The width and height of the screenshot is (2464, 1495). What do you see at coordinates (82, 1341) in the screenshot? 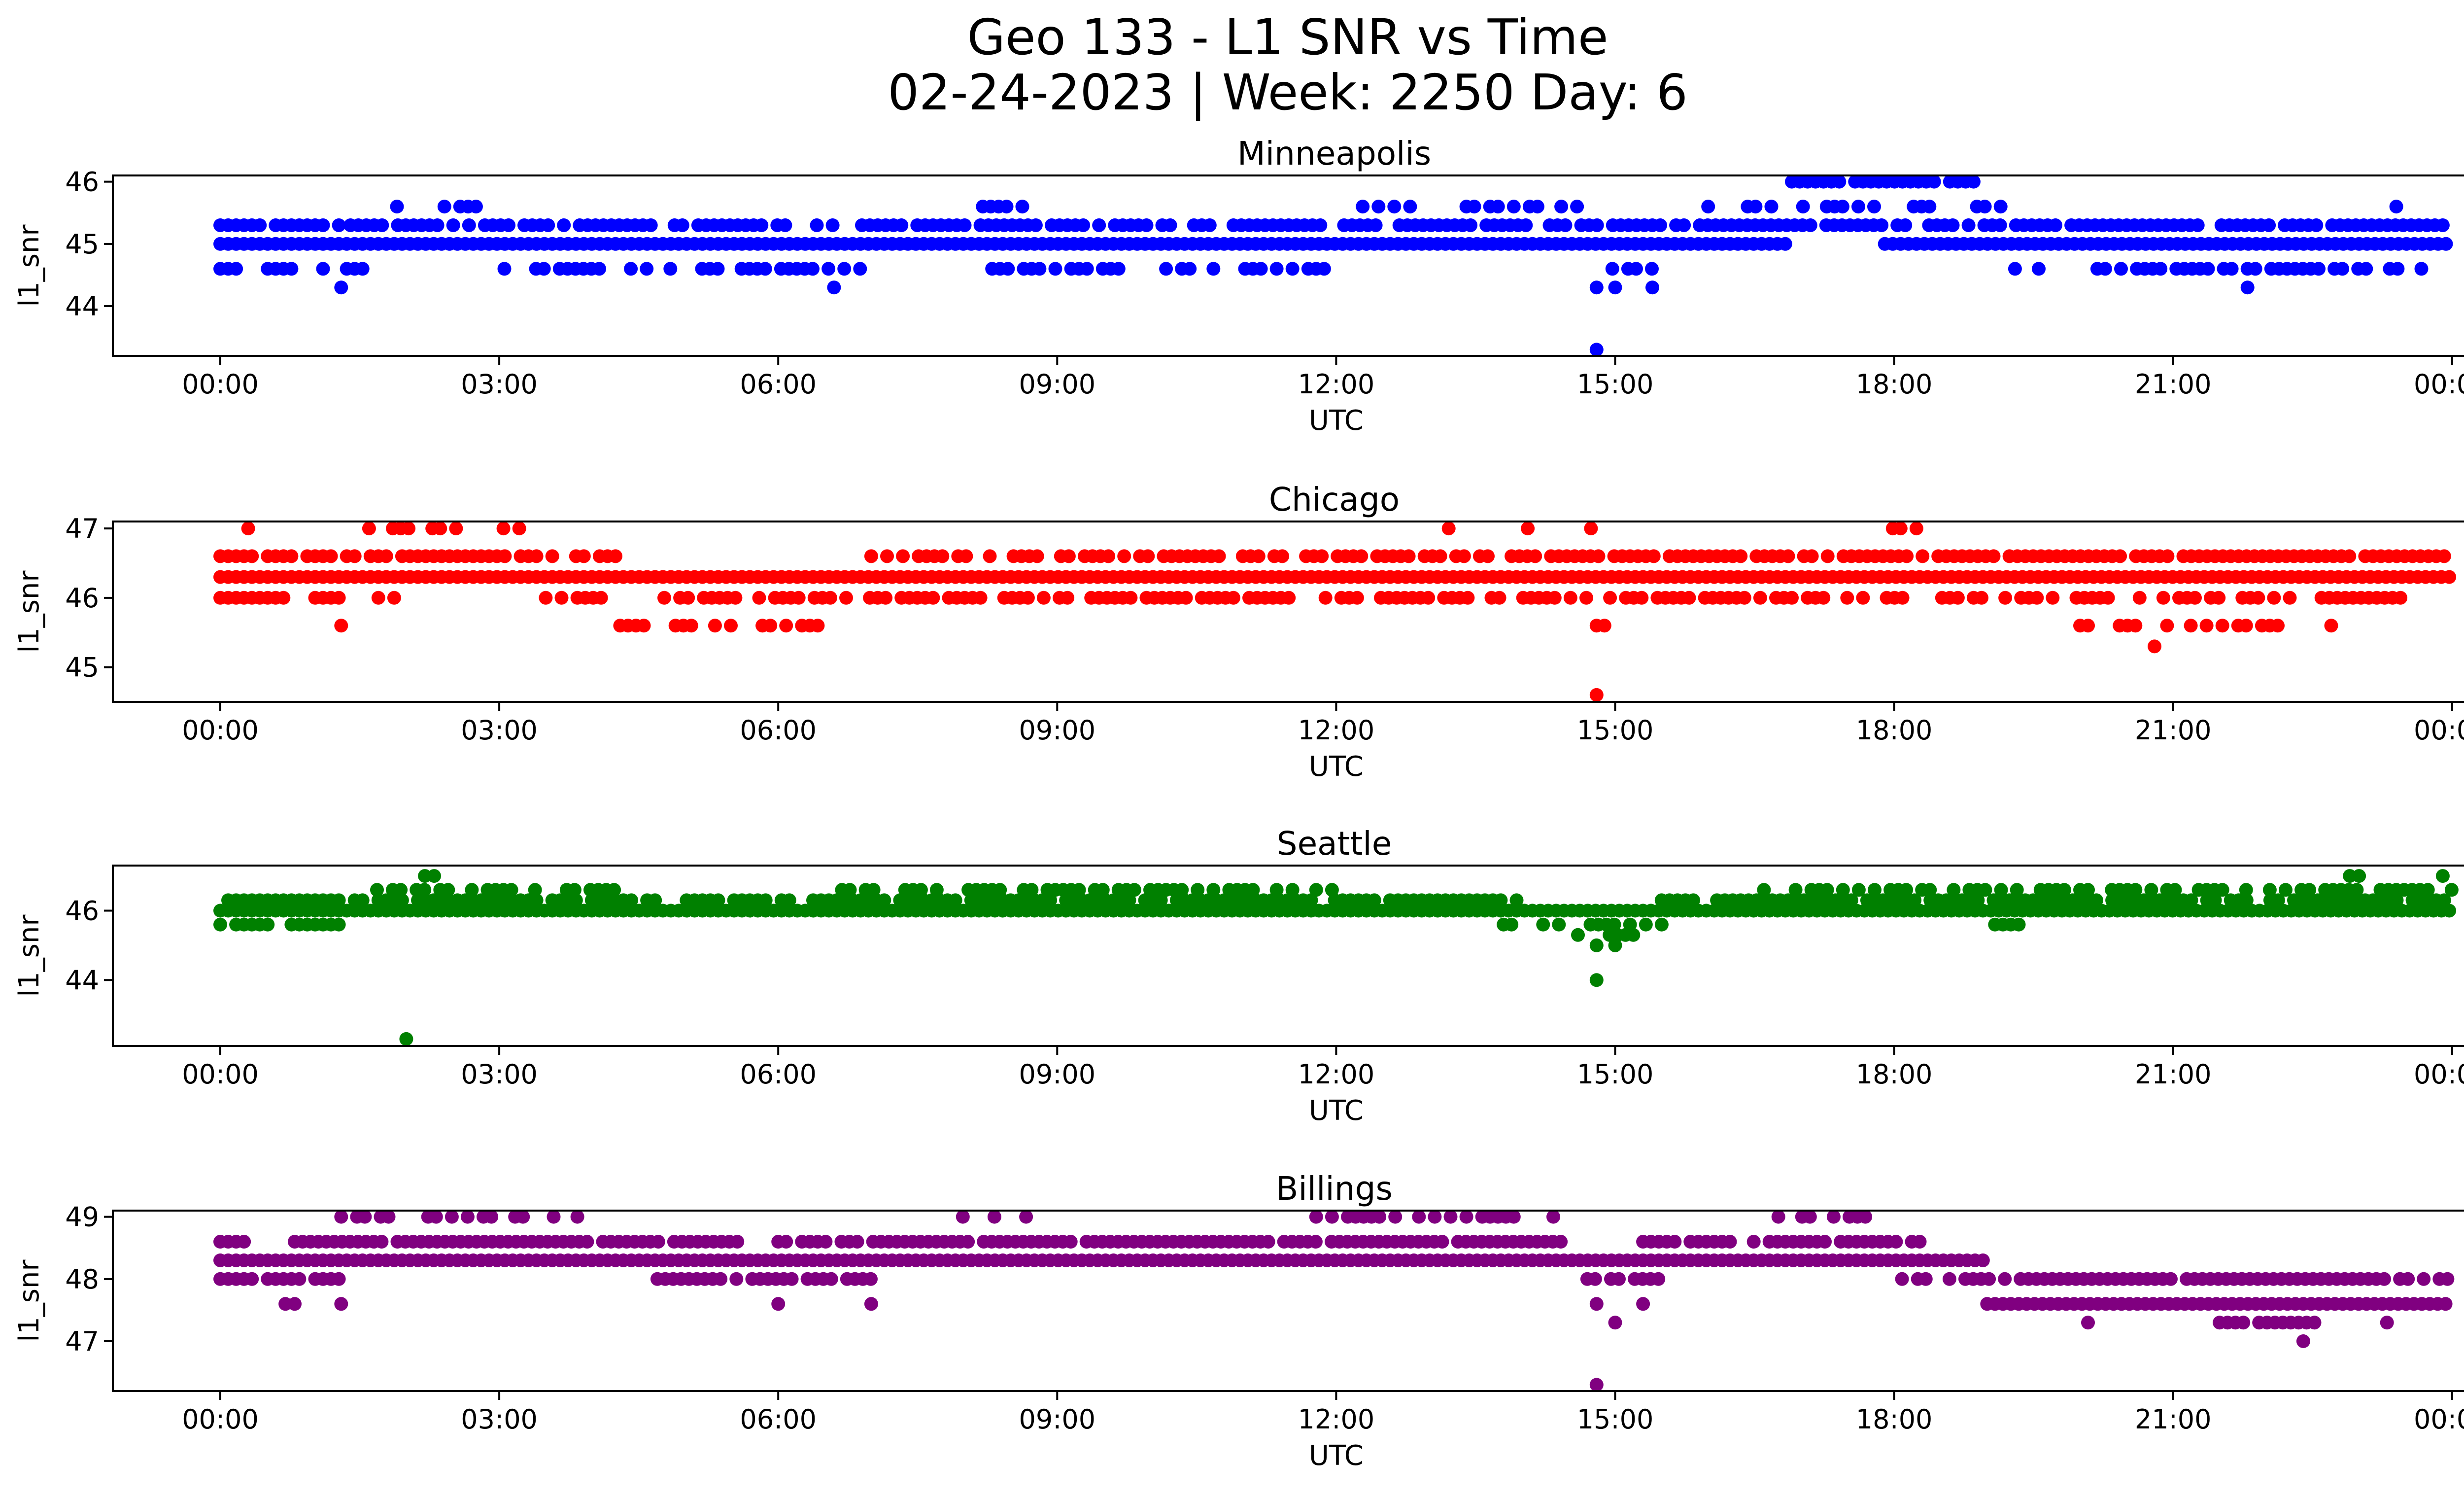
I see `y-tick-label: 47` at bounding box center [82, 1341].